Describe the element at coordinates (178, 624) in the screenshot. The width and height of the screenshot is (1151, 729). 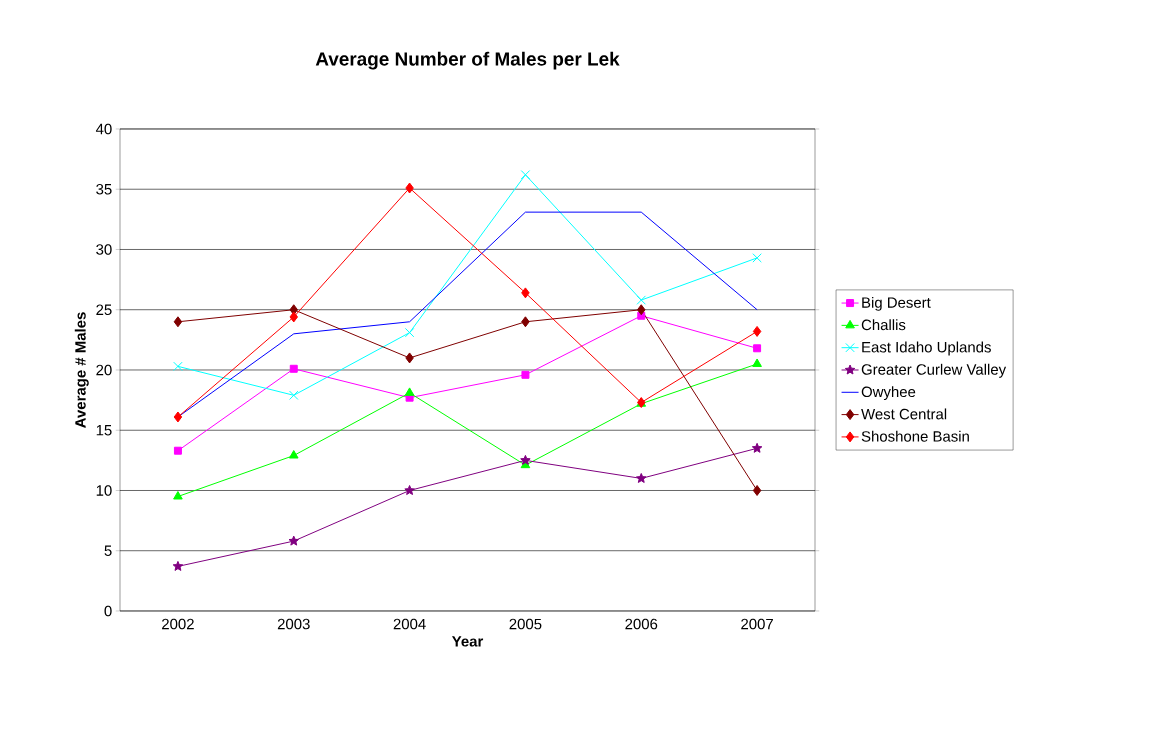
I see `x-tick-label: 2002` at that location.